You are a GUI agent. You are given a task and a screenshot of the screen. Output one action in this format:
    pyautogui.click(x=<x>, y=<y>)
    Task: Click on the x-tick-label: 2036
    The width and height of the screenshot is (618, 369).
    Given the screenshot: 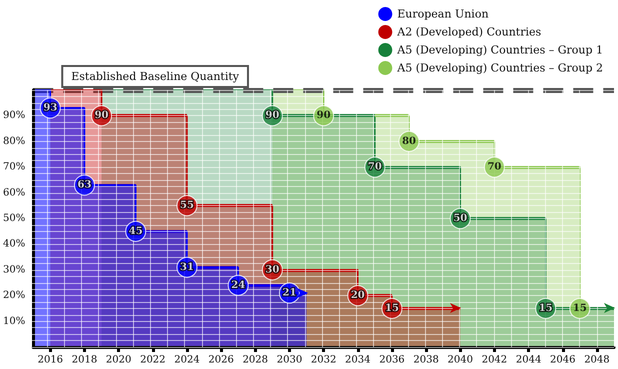 What is the action you would take?
    pyautogui.click(x=392, y=360)
    